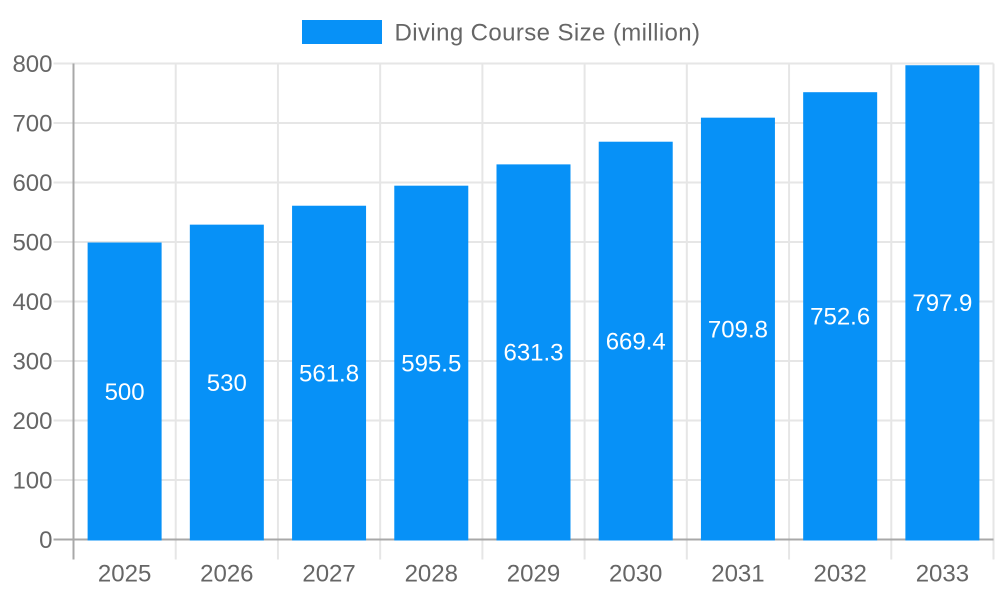 This screenshot has height=600, width=1000. I want to click on svg-text: 797.9, so click(942, 303).